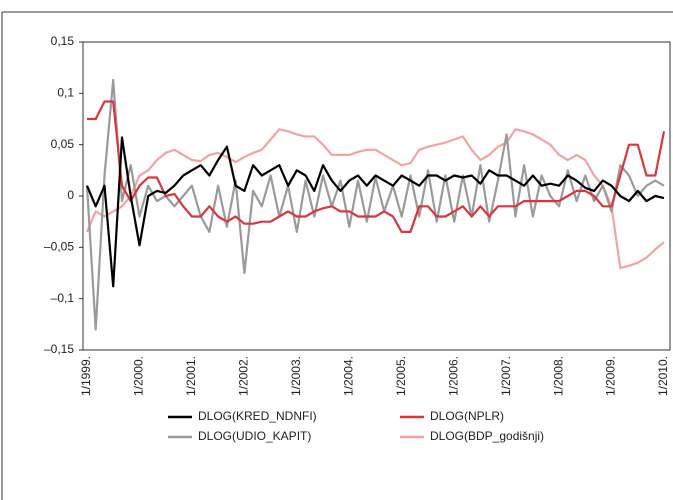 The width and height of the screenshot is (673, 500). Describe the element at coordinates (63, 298) in the screenshot. I see `y-tick-label: –0,1` at that location.